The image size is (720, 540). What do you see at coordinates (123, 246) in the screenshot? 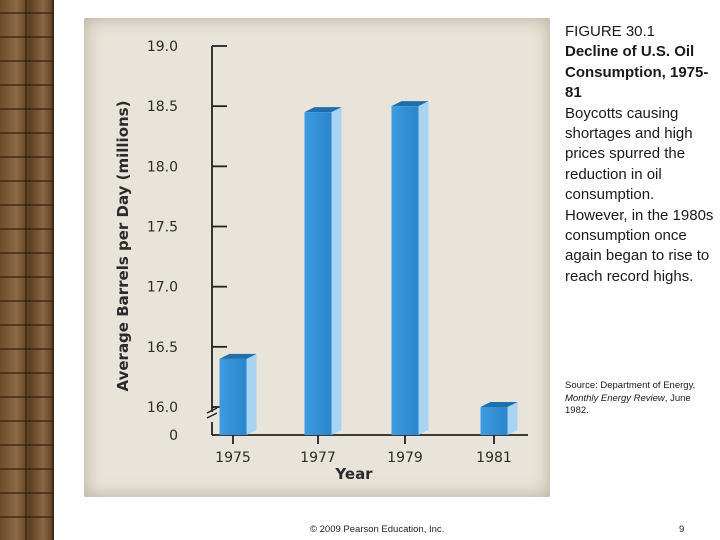
I see `y-axis-title: Average Barrels per Day (millions)` at bounding box center [123, 246].